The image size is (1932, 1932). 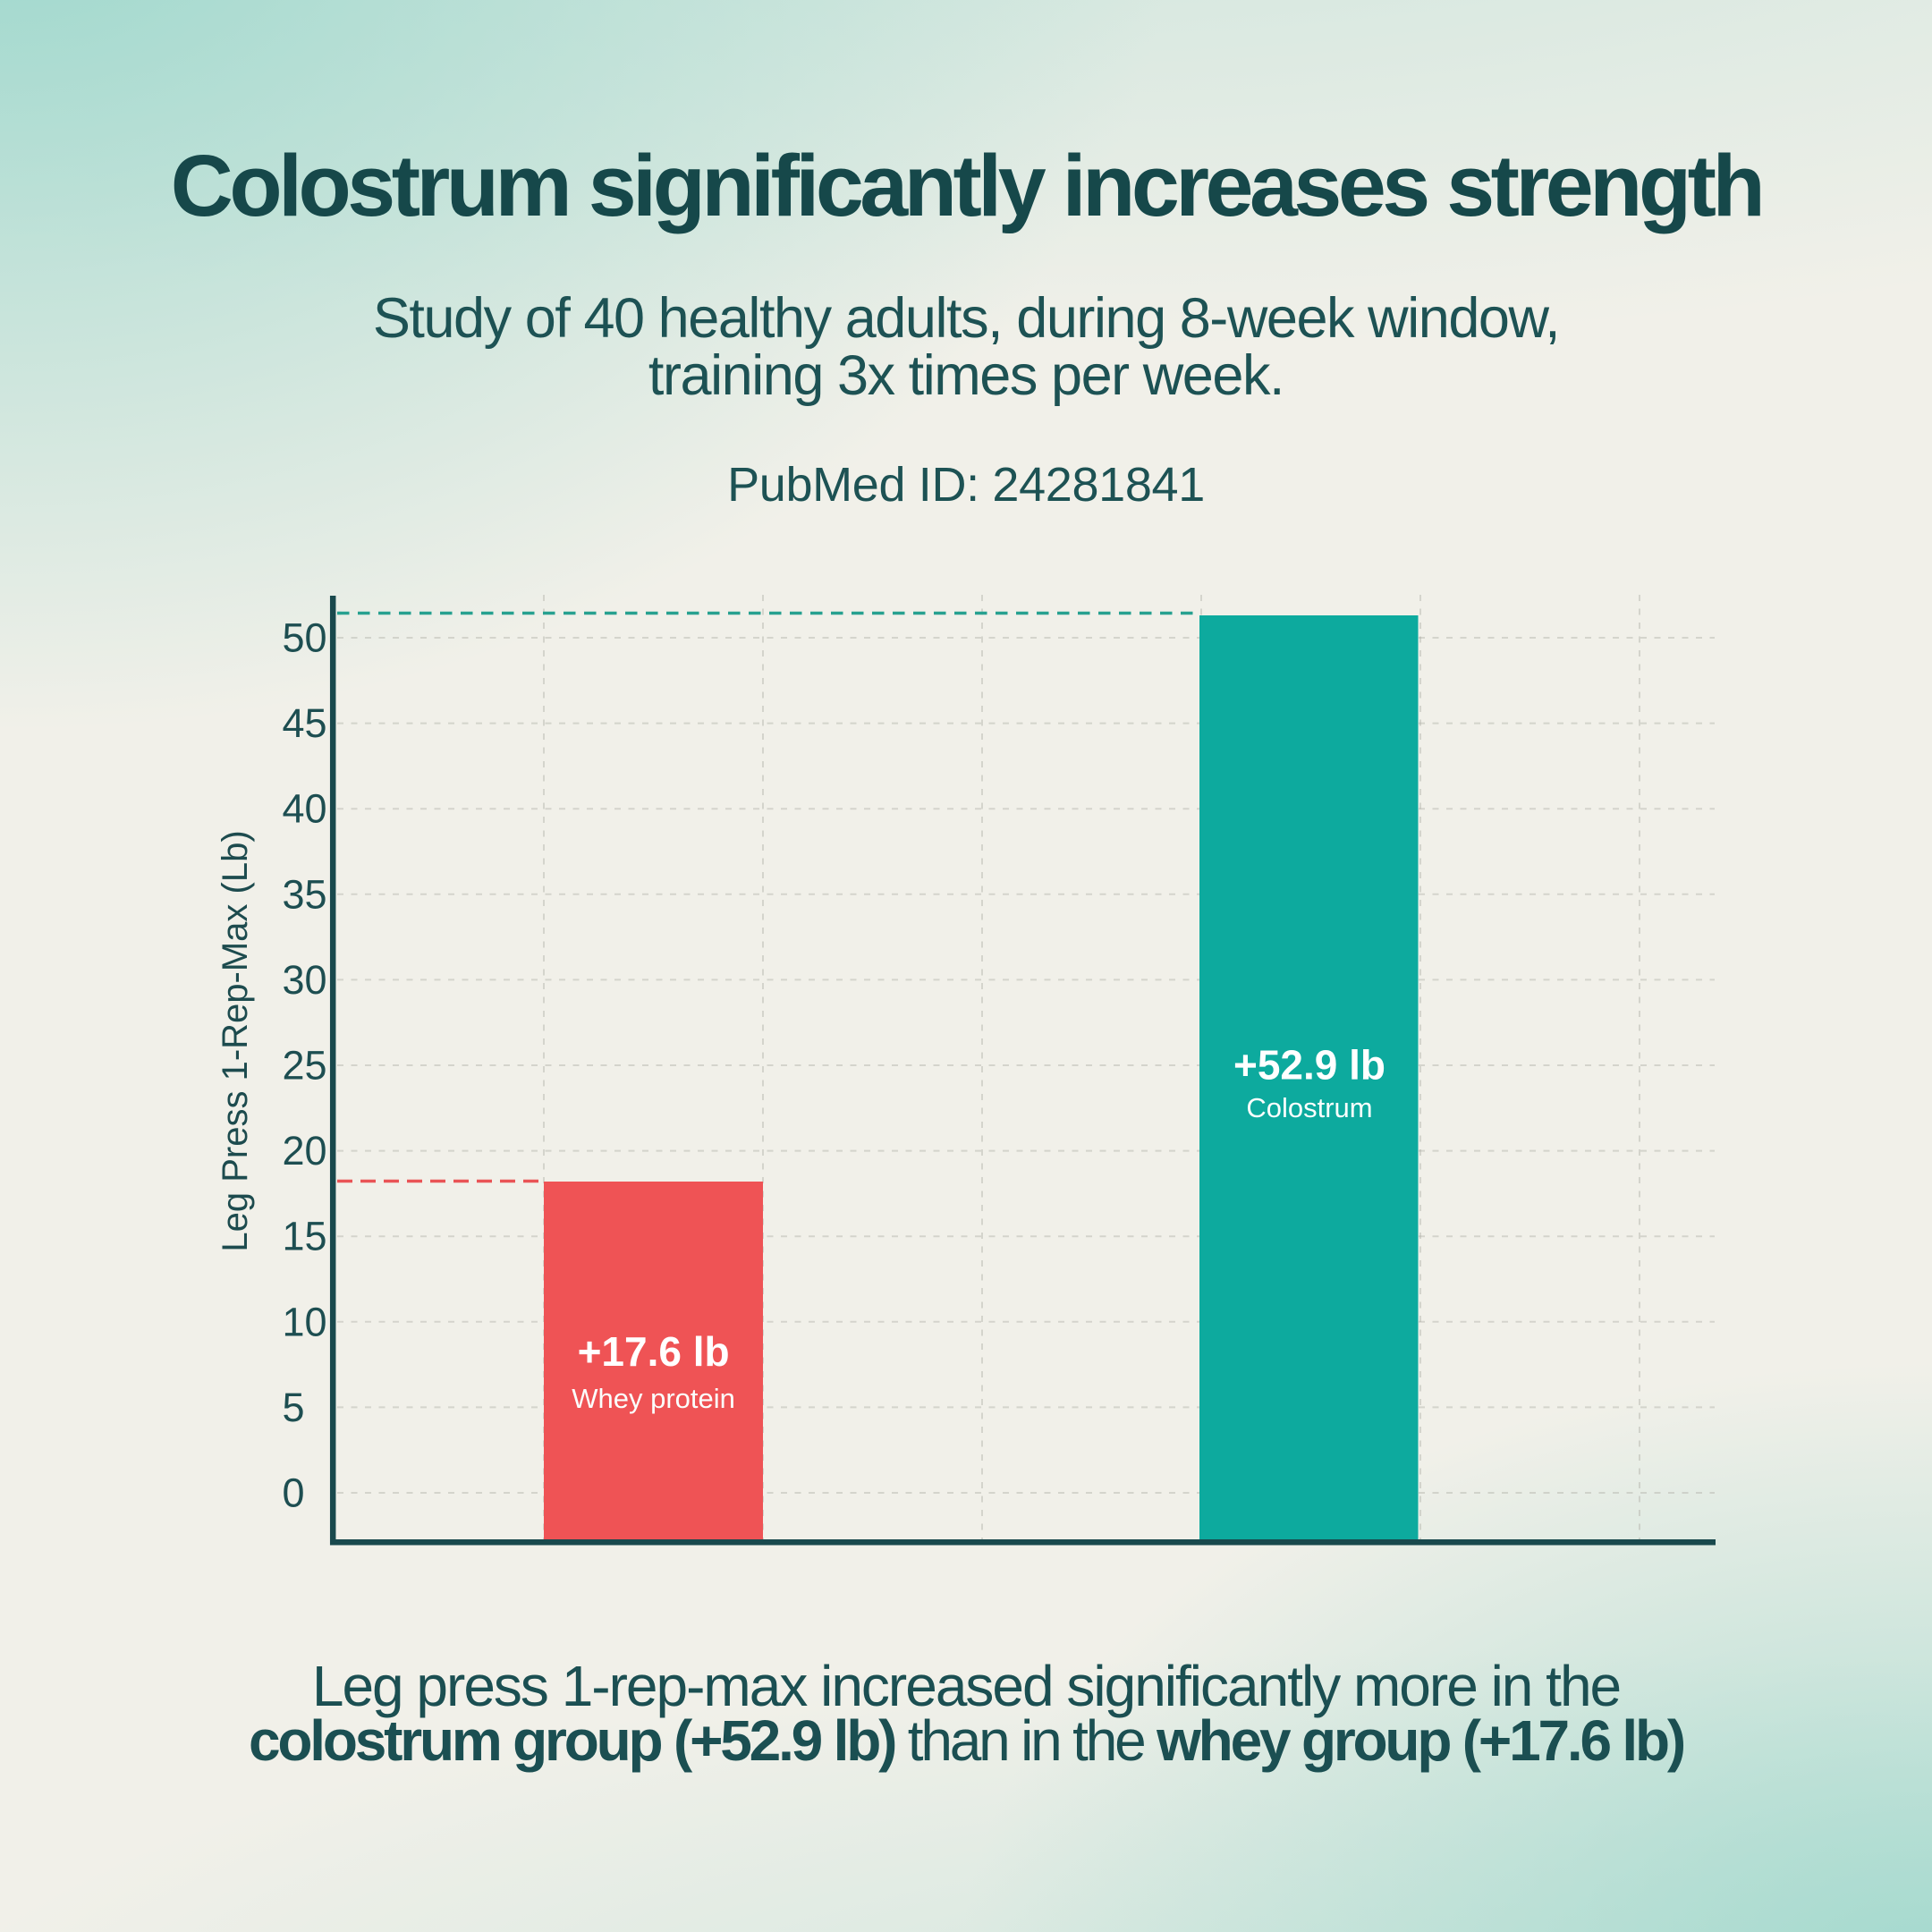 What do you see at coordinates (966, 375) in the screenshot?
I see `svg-text: training 3x times per week.` at bounding box center [966, 375].